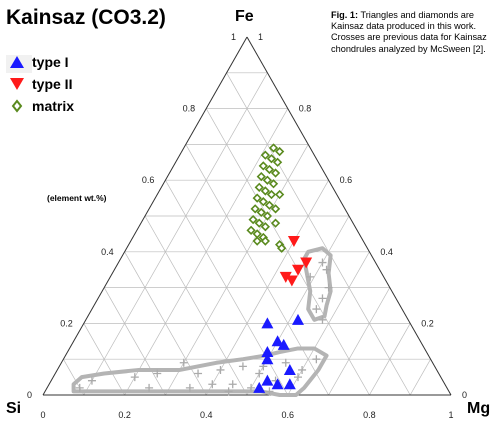 The height and width of the screenshot is (421, 493). What do you see at coordinates (29, 395) in the screenshot?
I see `tick-label-left: 0` at bounding box center [29, 395].